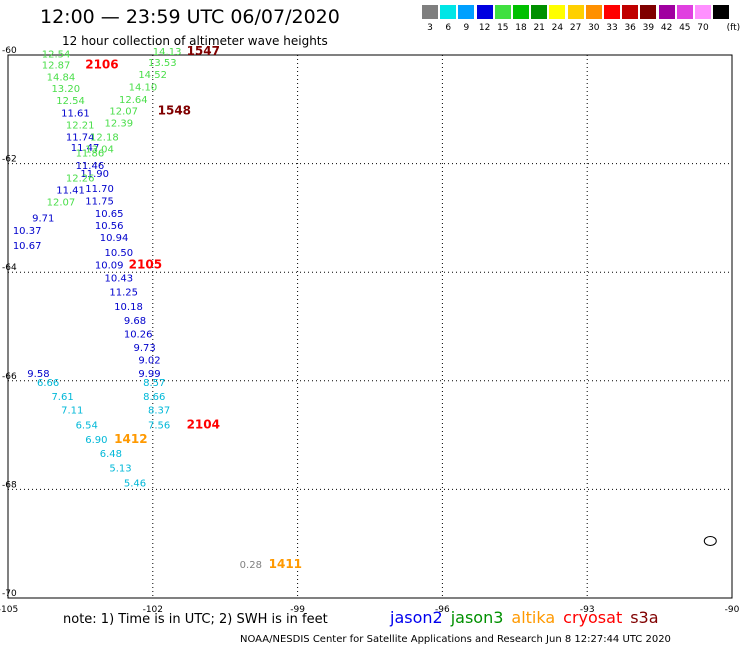  What do you see at coordinates (27, 231) in the screenshot?
I see `wave-height-label: 10.37` at bounding box center [27, 231].